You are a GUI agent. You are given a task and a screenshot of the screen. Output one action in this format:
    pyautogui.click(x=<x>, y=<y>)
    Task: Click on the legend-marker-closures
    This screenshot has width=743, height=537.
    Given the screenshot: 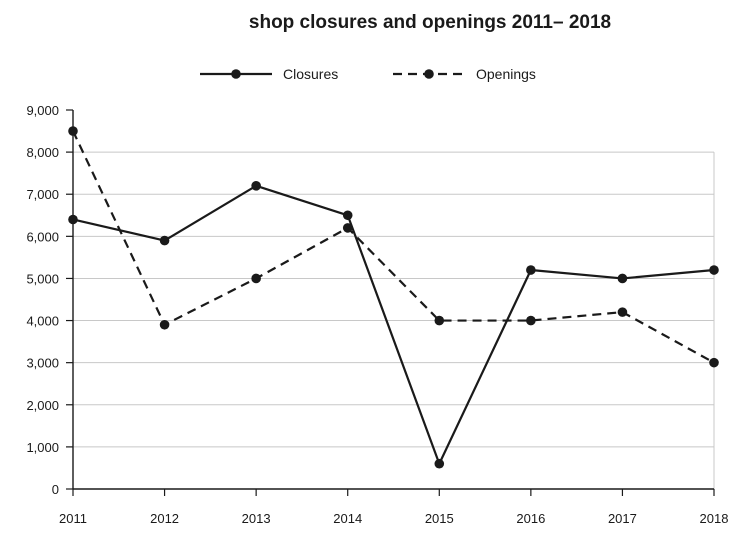 What is the action you would take?
    pyautogui.click(x=236, y=74)
    